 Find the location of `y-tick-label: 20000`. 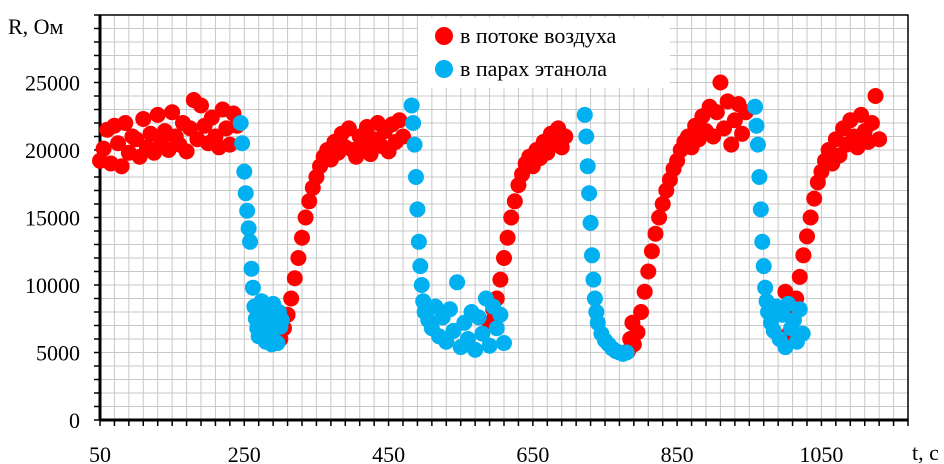

y-tick-label: 20000 is located at coordinates (52, 150).